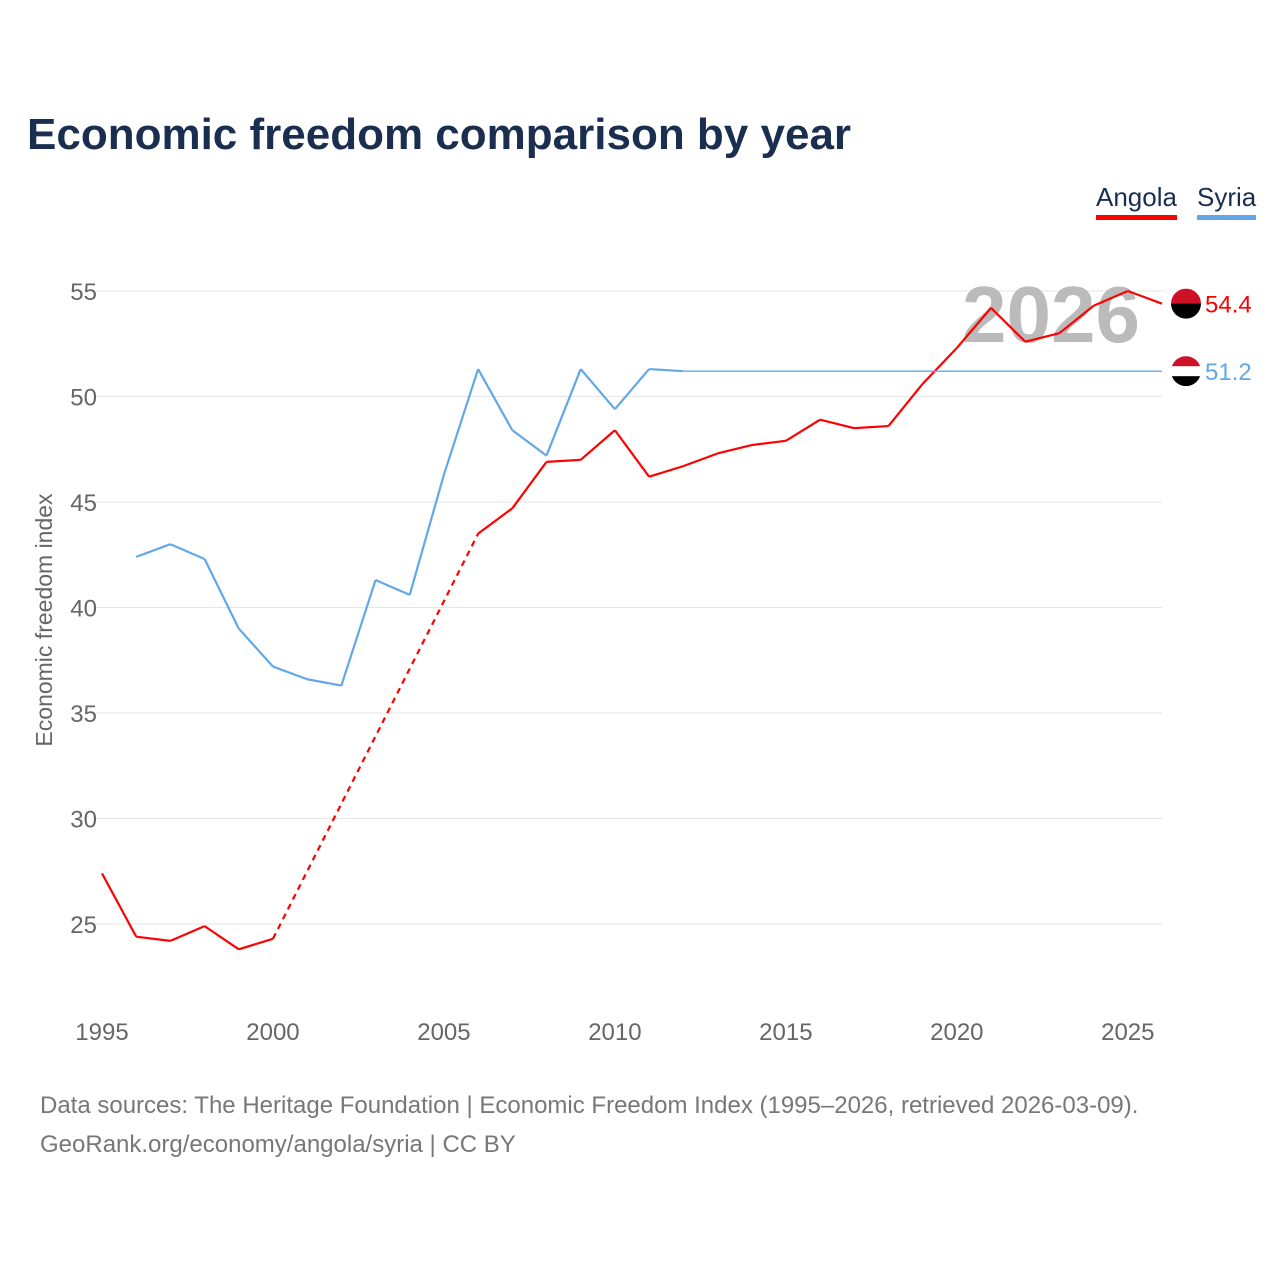 Image resolution: width=1280 pixels, height=1280 pixels. What do you see at coordinates (439, 134) in the screenshot?
I see `chart-title: Economic freedom comparison by year` at bounding box center [439, 134].